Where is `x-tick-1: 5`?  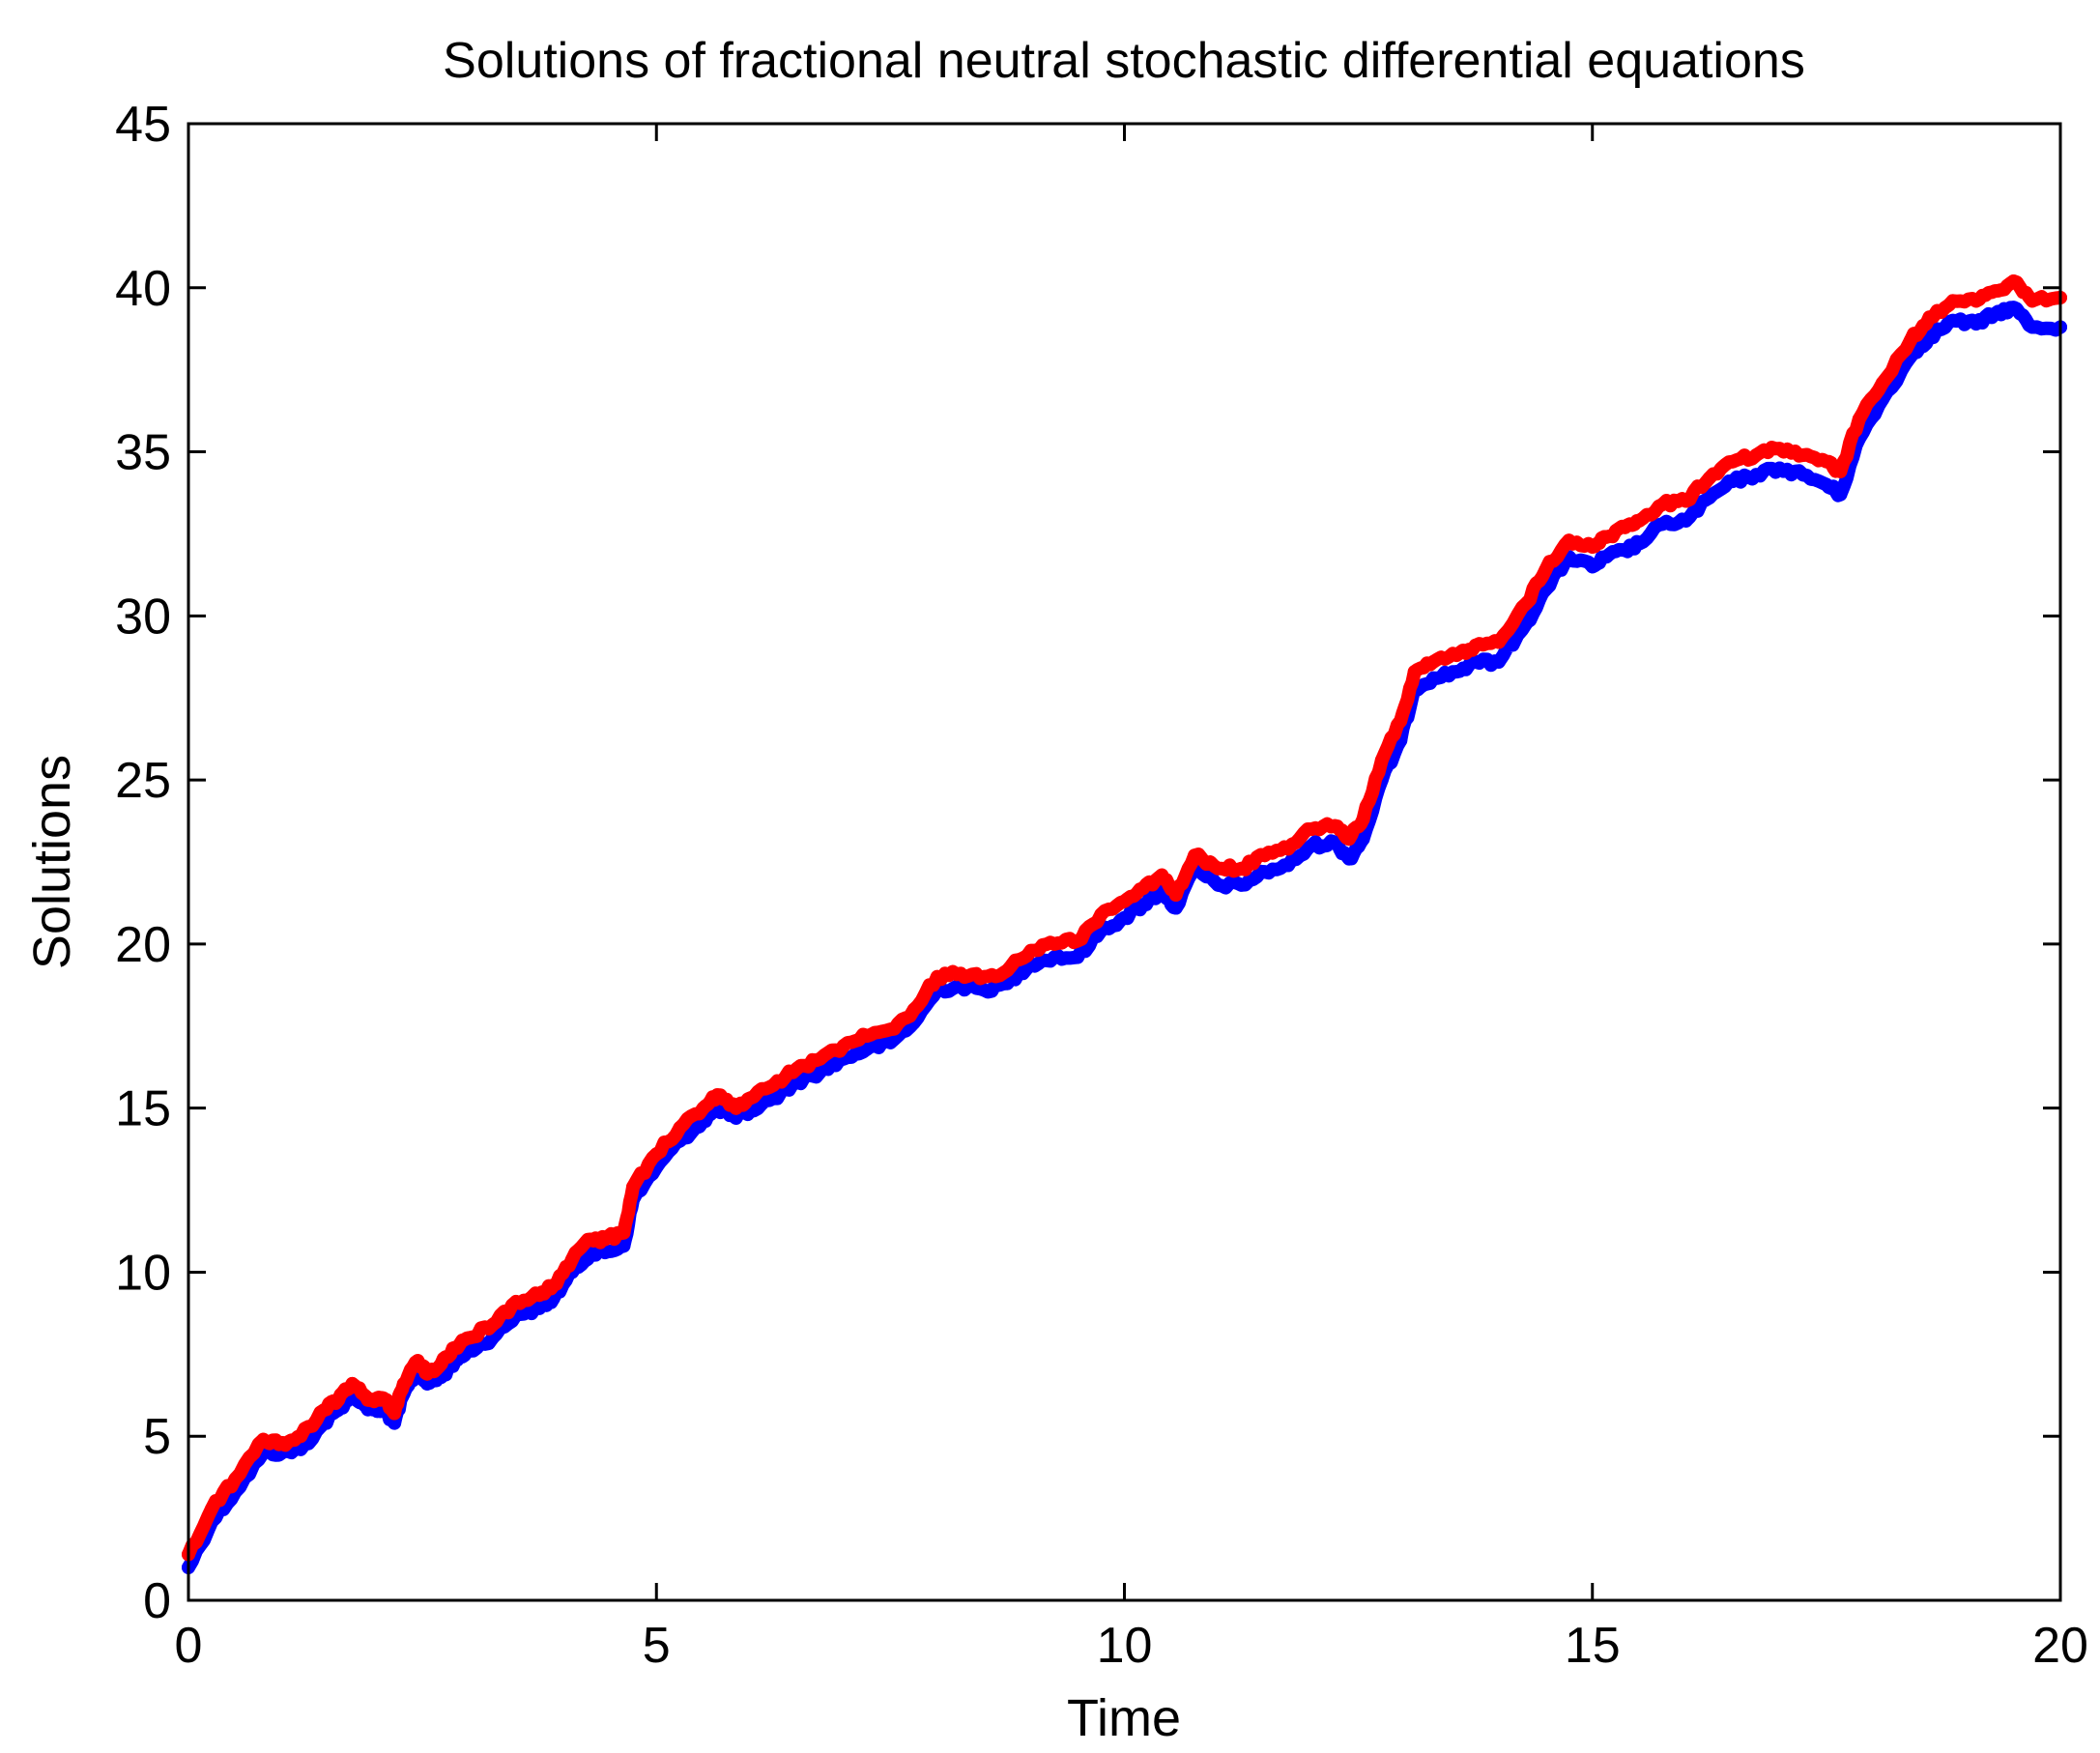
x-tick-1: 5 is located at coordinates (657, 899).